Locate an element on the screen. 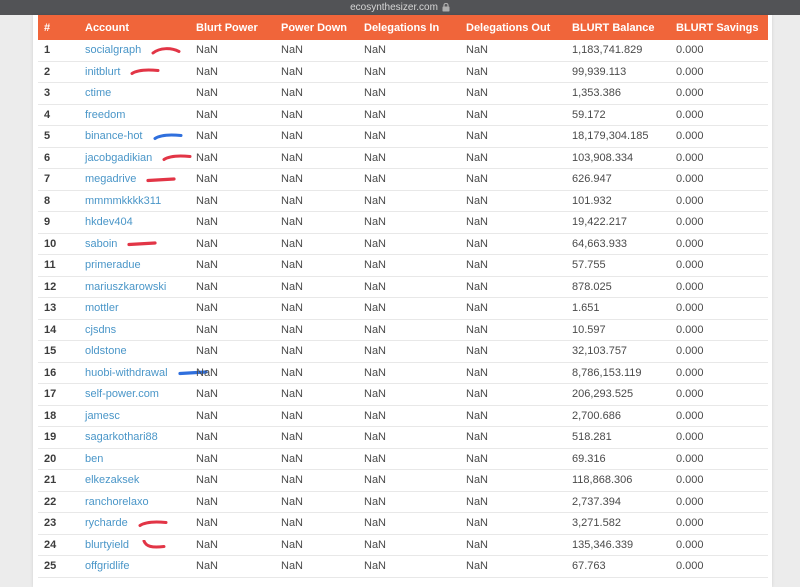 This screenshot has width=800, height=587. table-row: 22 ranchorelaxo NaN NaN NaN NaN 2,737.394 0.000 is located at coordinates (403, 502).